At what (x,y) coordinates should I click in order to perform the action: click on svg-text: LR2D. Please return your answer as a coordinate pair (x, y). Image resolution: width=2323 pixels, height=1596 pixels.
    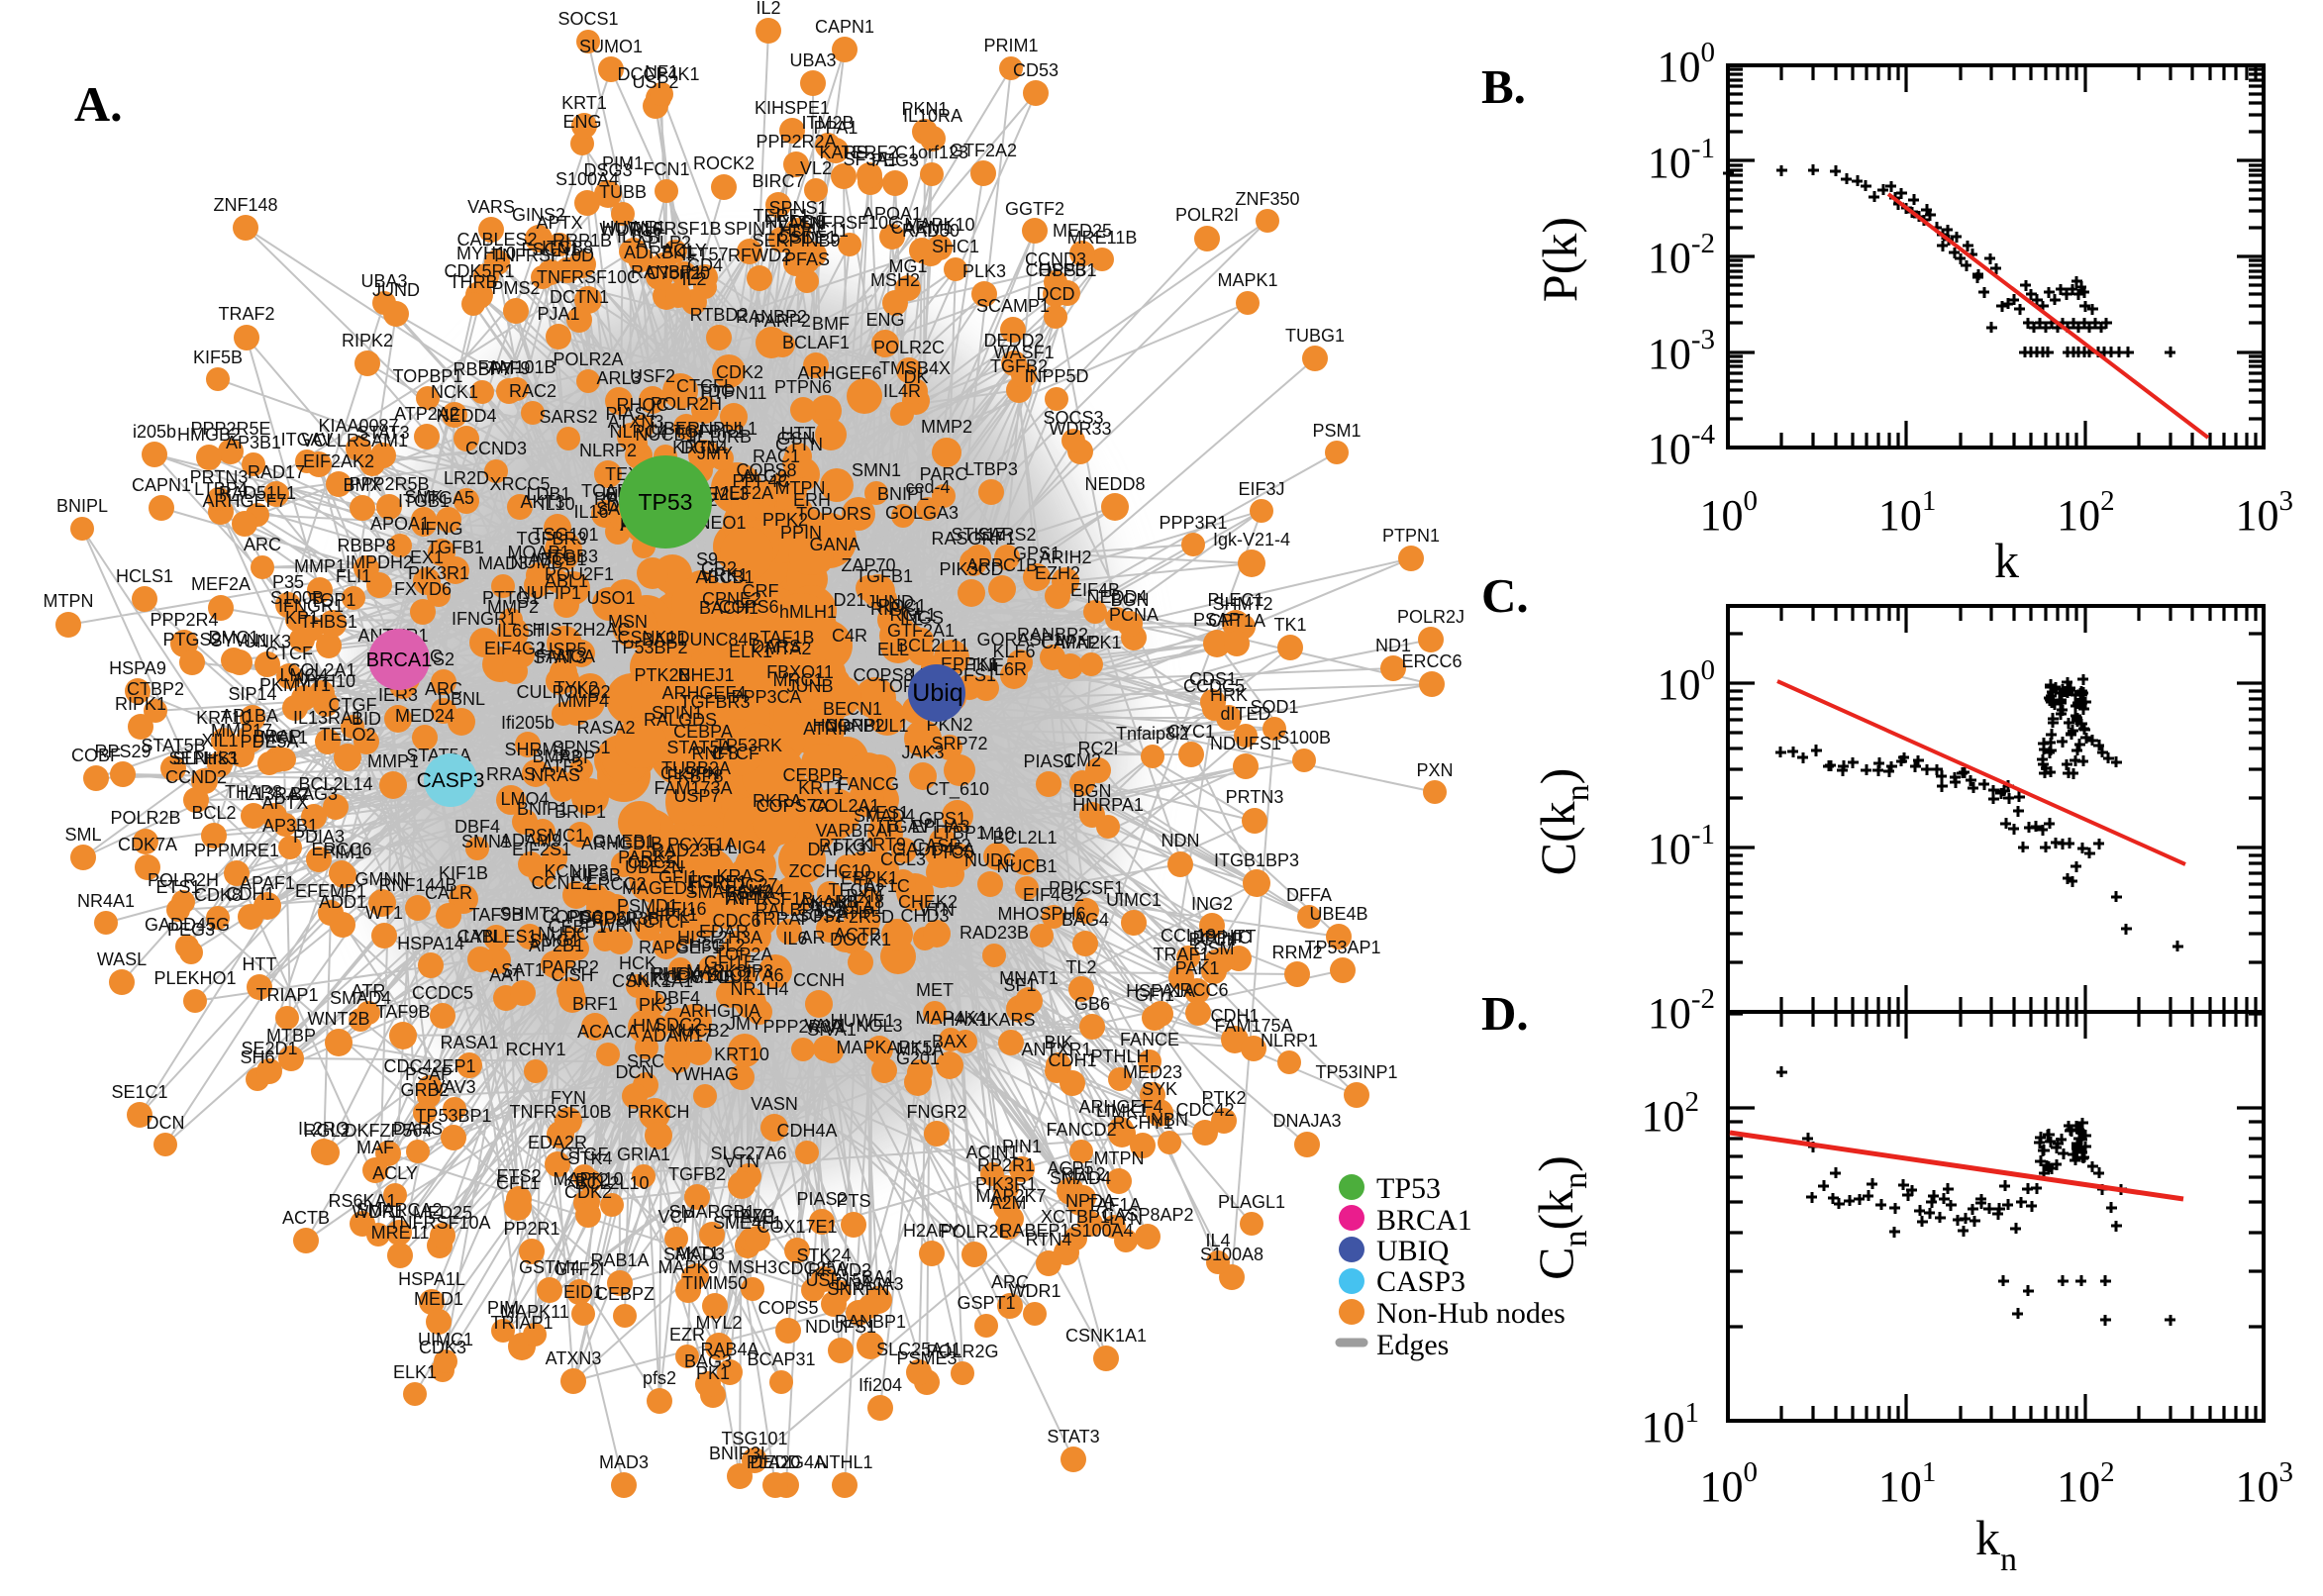
    Looking at the image, I should click on (467, 478).